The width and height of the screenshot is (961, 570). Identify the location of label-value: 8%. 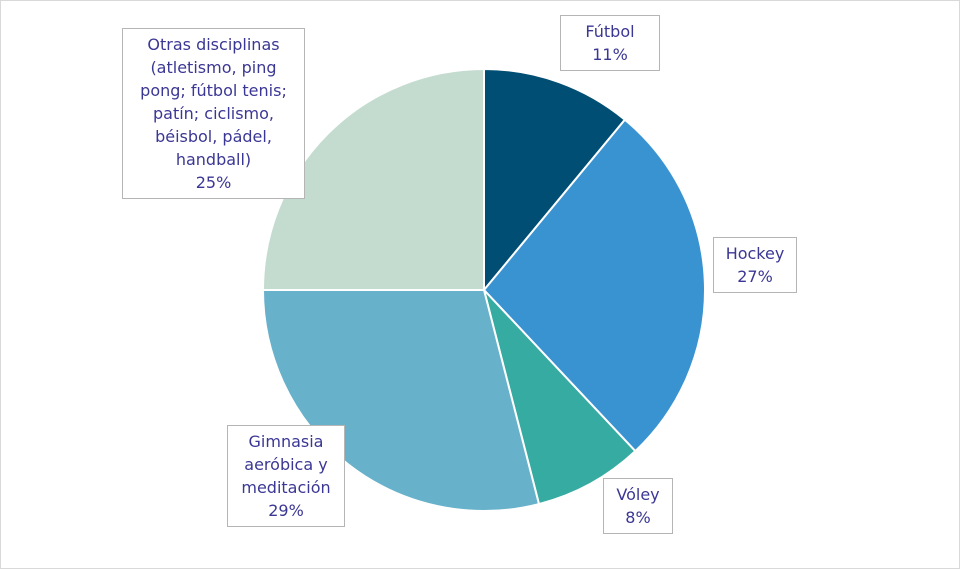
(638, 517).